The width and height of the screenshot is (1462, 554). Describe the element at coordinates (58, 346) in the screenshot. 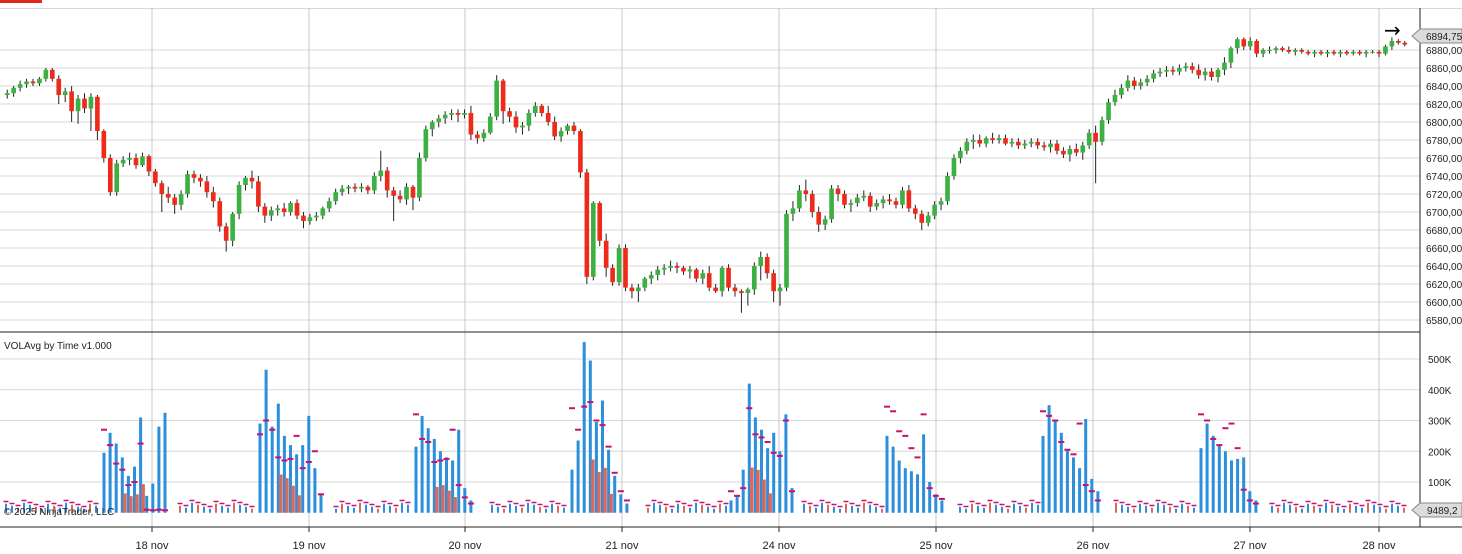

I see `indicator-title: VOLAvg by Time v1.000` at that location.